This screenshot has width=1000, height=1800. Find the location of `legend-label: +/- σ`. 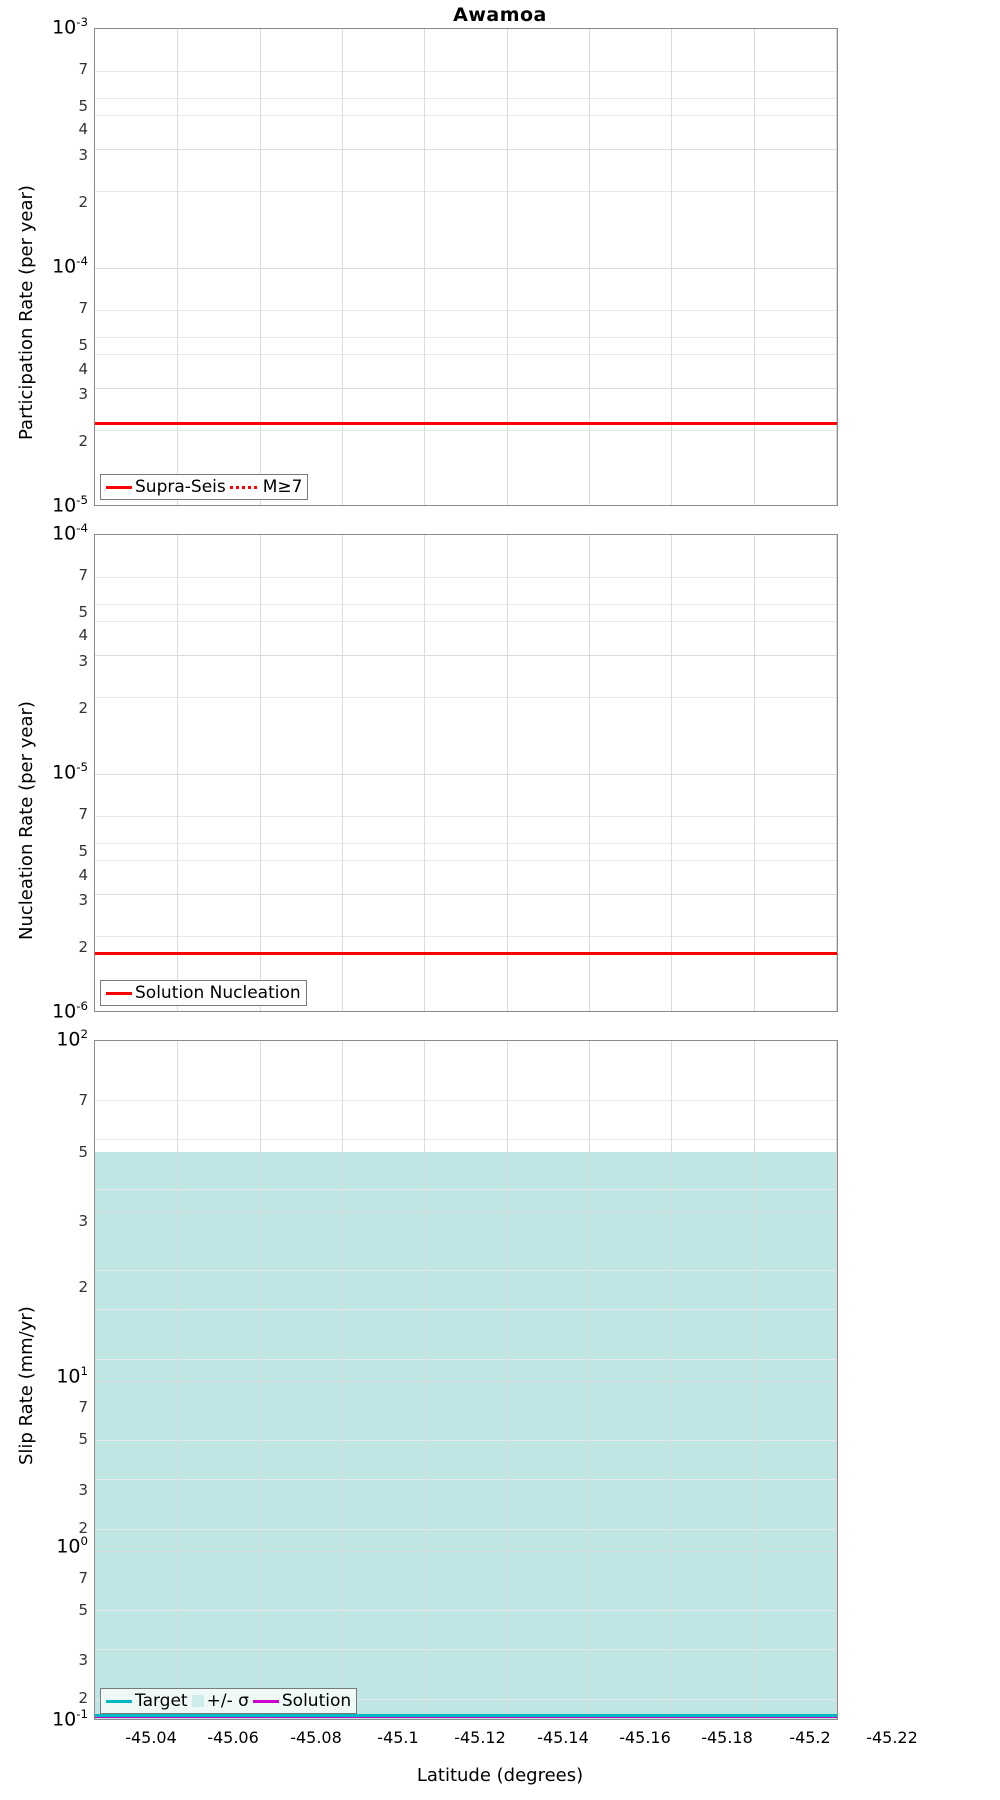

legend-label: +/- σ is located at coordinates (227, 1701).